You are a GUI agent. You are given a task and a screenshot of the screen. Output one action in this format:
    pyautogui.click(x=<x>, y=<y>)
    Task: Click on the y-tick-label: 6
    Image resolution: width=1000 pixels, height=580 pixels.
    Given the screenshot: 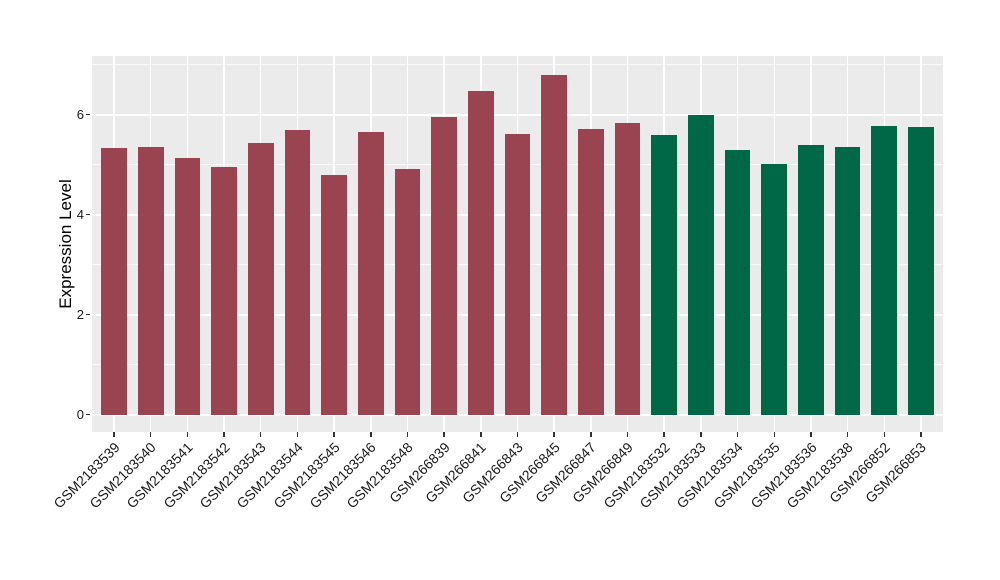 What is the action you would take?
    pyautogui.click(x=80, y=114)
    